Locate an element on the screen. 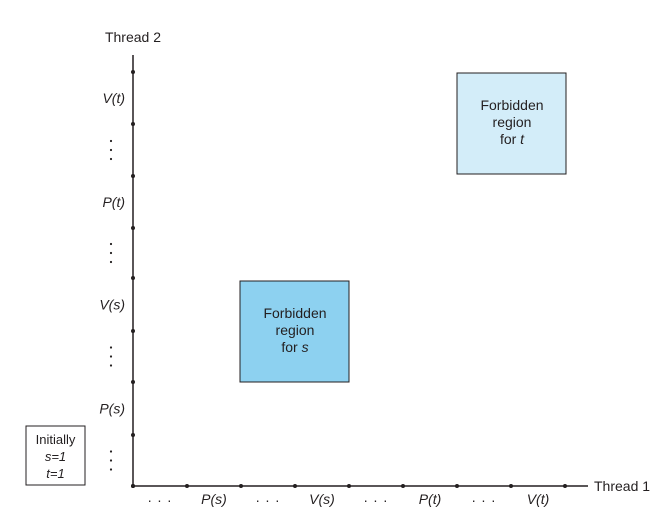 Image resolution: width=669 pixels, height=516 pixels. x-axis-label-7: V(t) is located at coordinates (538, 499).